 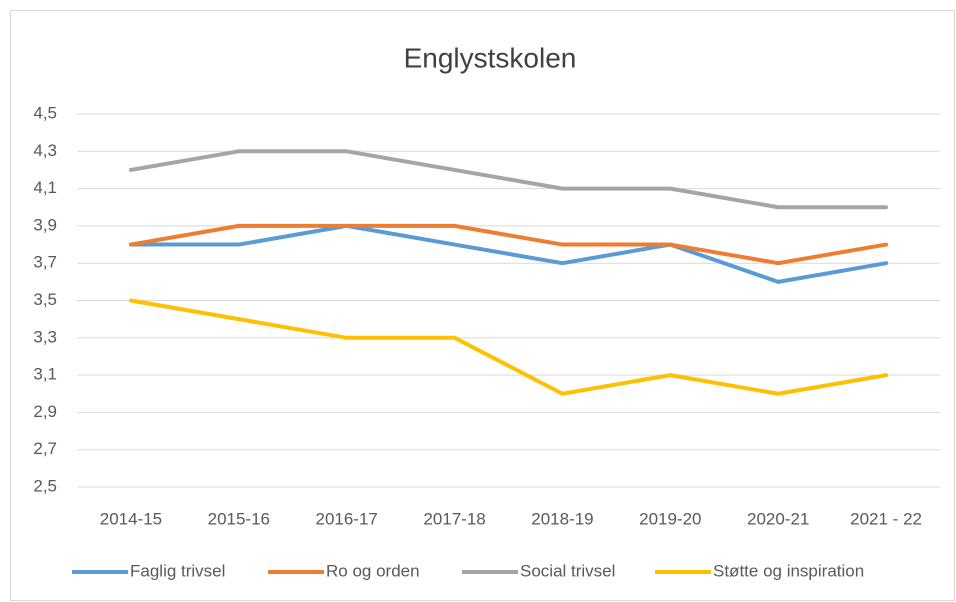 I want to click on chart-title: Englystskolen, so click(x=490, y=57).